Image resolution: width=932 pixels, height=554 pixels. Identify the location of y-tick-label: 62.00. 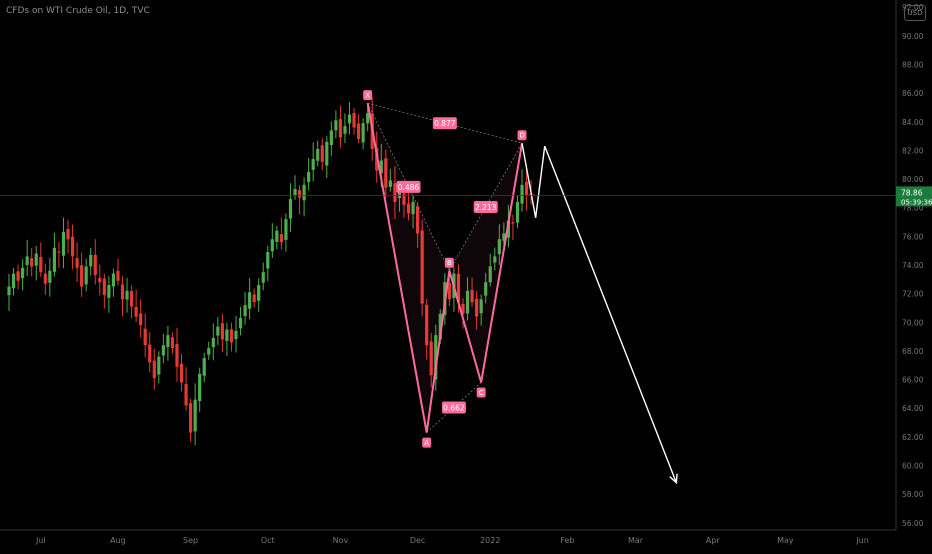
(913, 437).